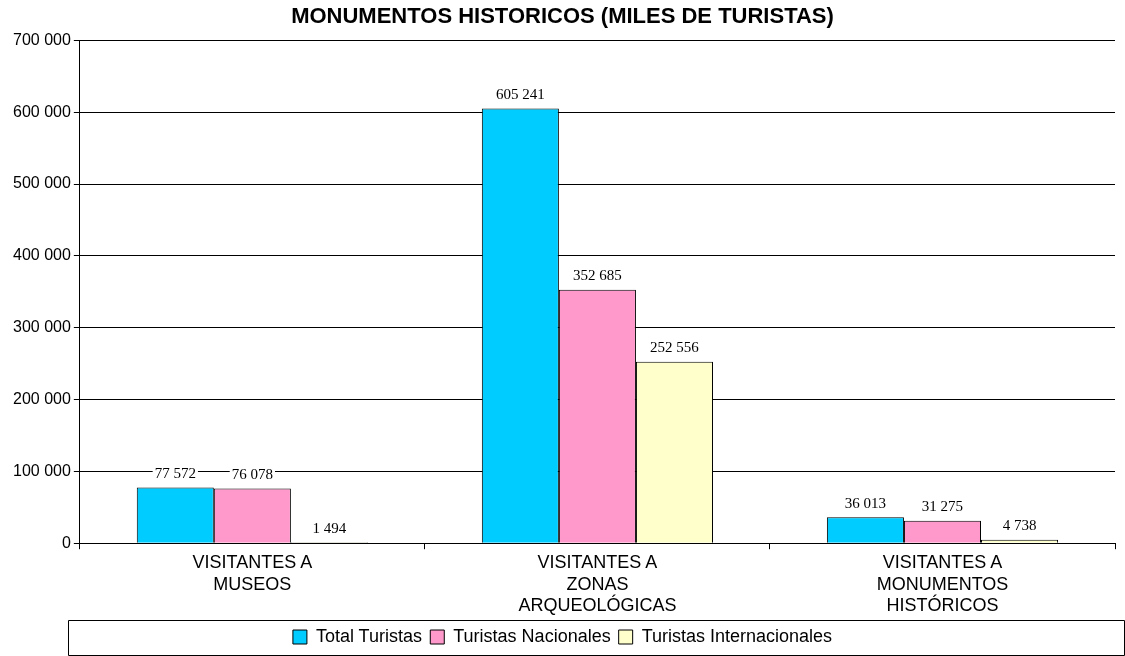 The height and width of the screenshot is (656, 1125). Describe the element at coordinates (41, 255) in the screenshot. I see `y-tick-label: 400 000` at that location.